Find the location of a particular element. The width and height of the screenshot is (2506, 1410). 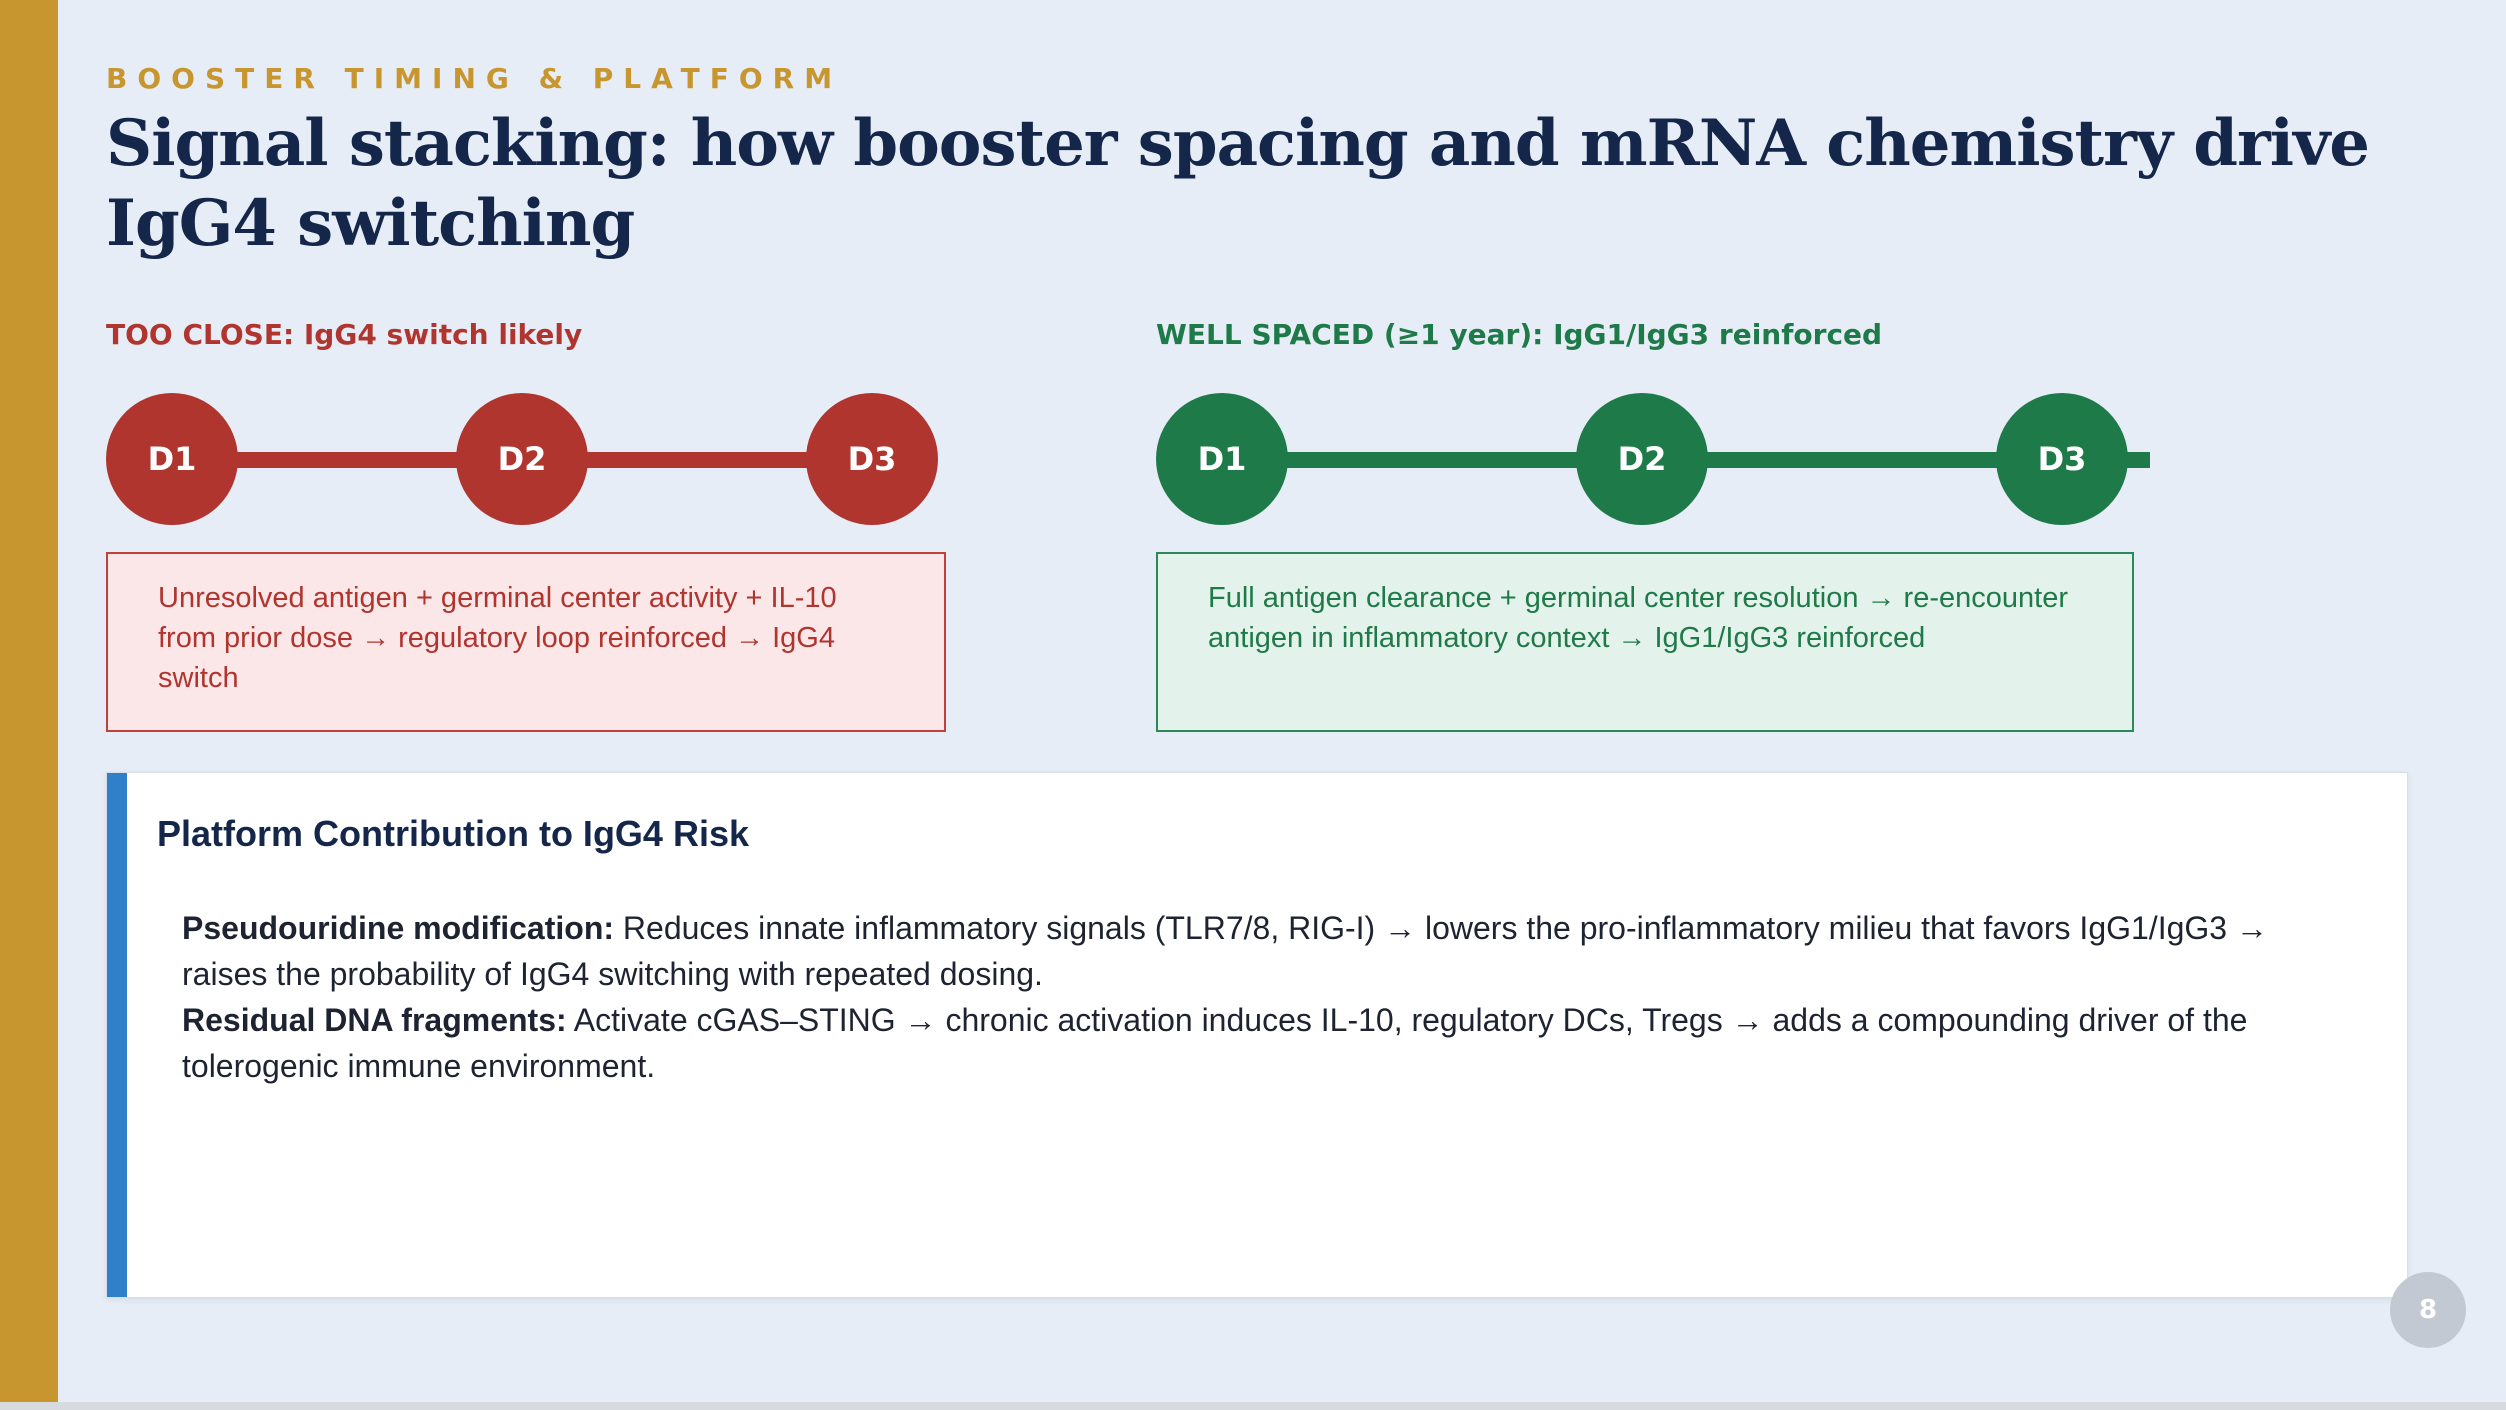

gold-accent-bar is located at coordinates (29, 701).